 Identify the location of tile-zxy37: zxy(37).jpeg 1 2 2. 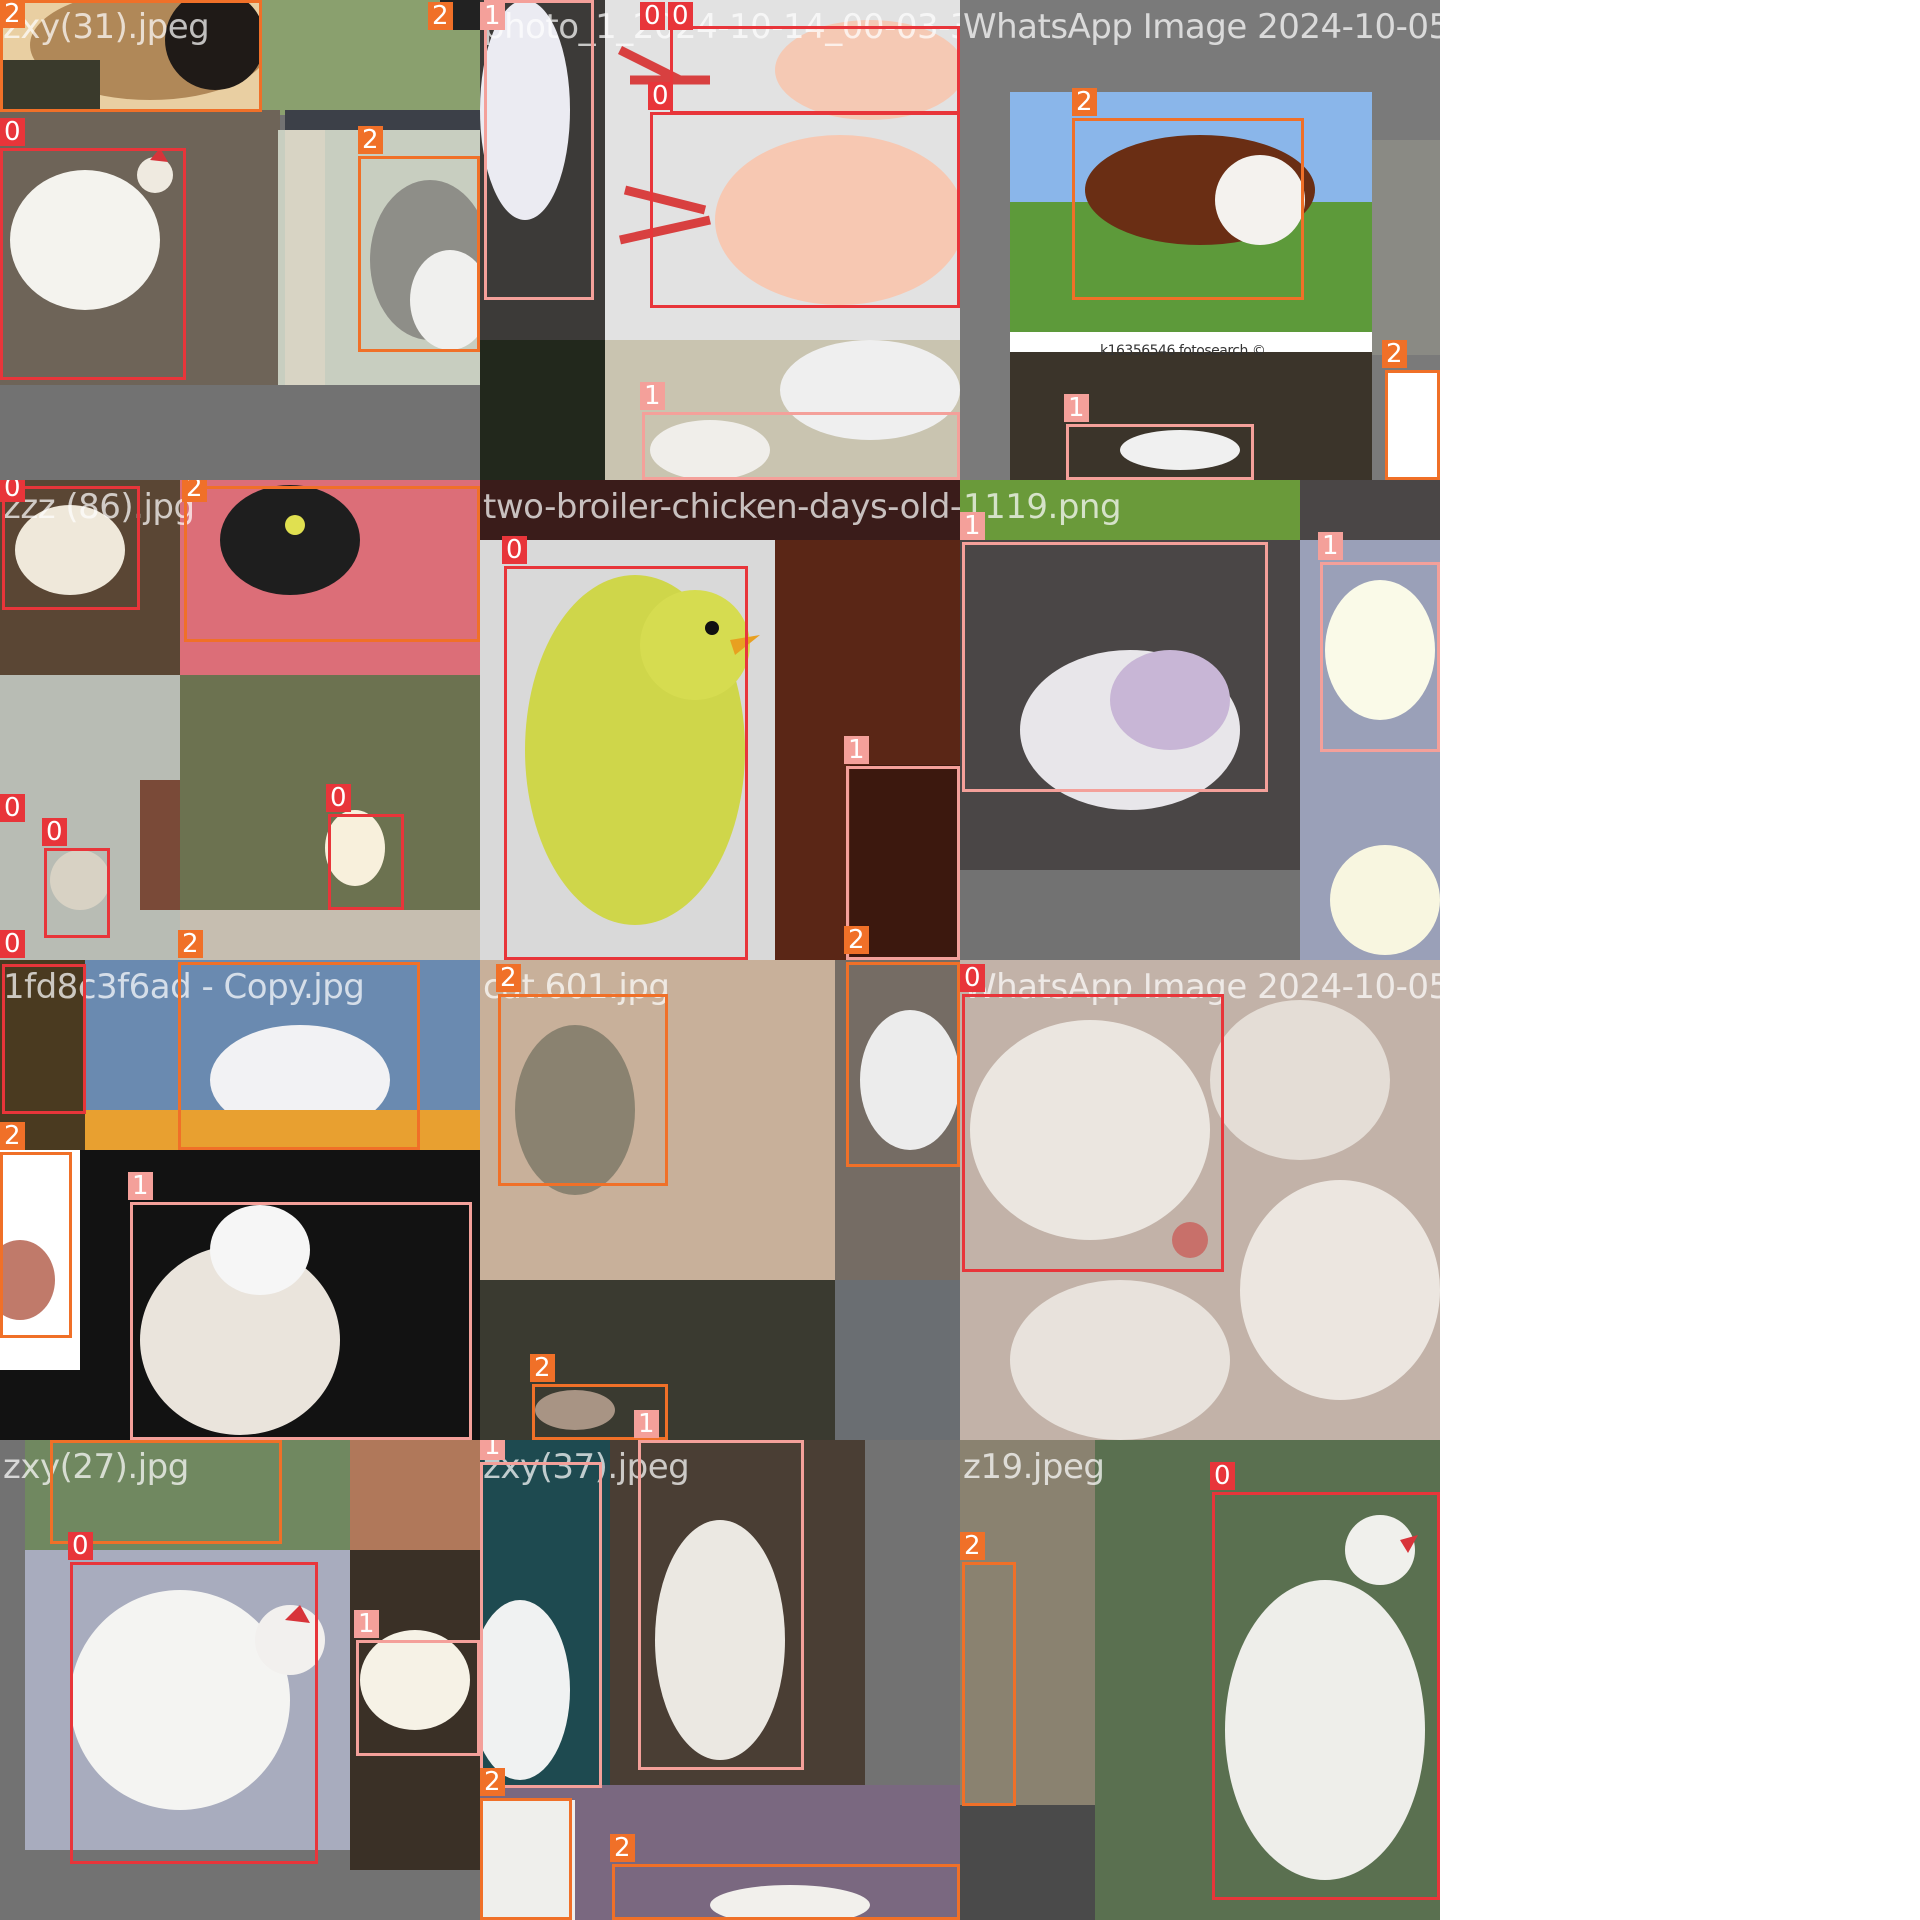
(720, 1680).